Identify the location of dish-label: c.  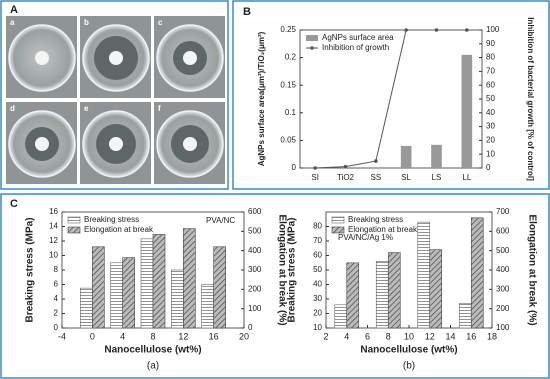
(160, 22).